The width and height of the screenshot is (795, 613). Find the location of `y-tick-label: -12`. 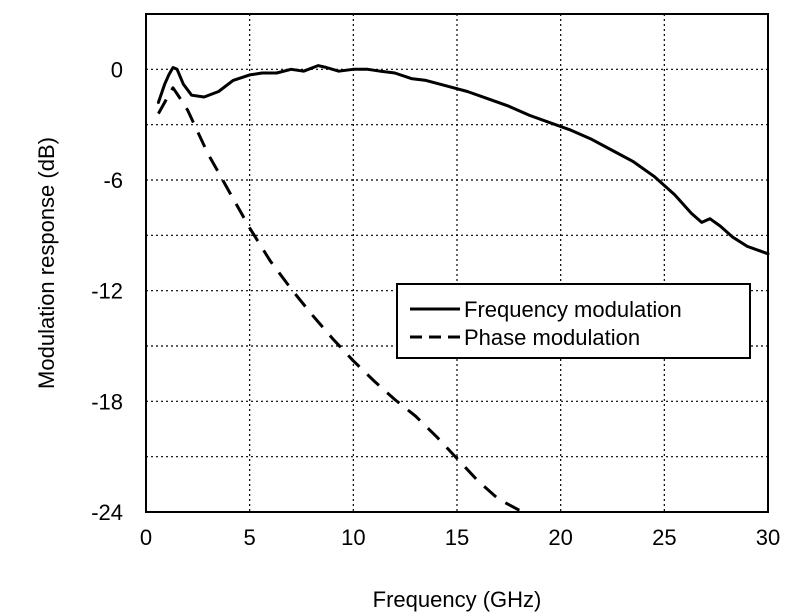

y-tick-label: -12 is located at coordinates (107, 291).